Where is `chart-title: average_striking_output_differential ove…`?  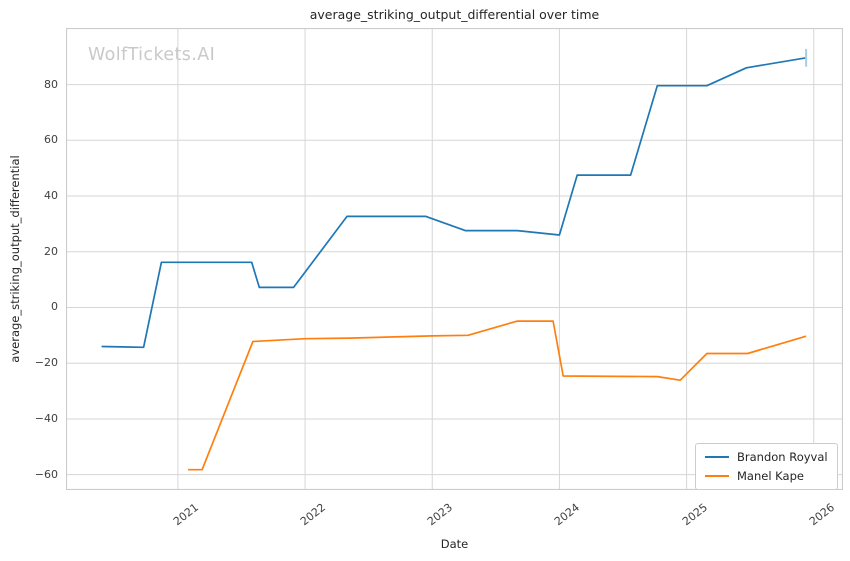 chart-title: average_striking_output_differential ove… is located at coordinates (454, 14).